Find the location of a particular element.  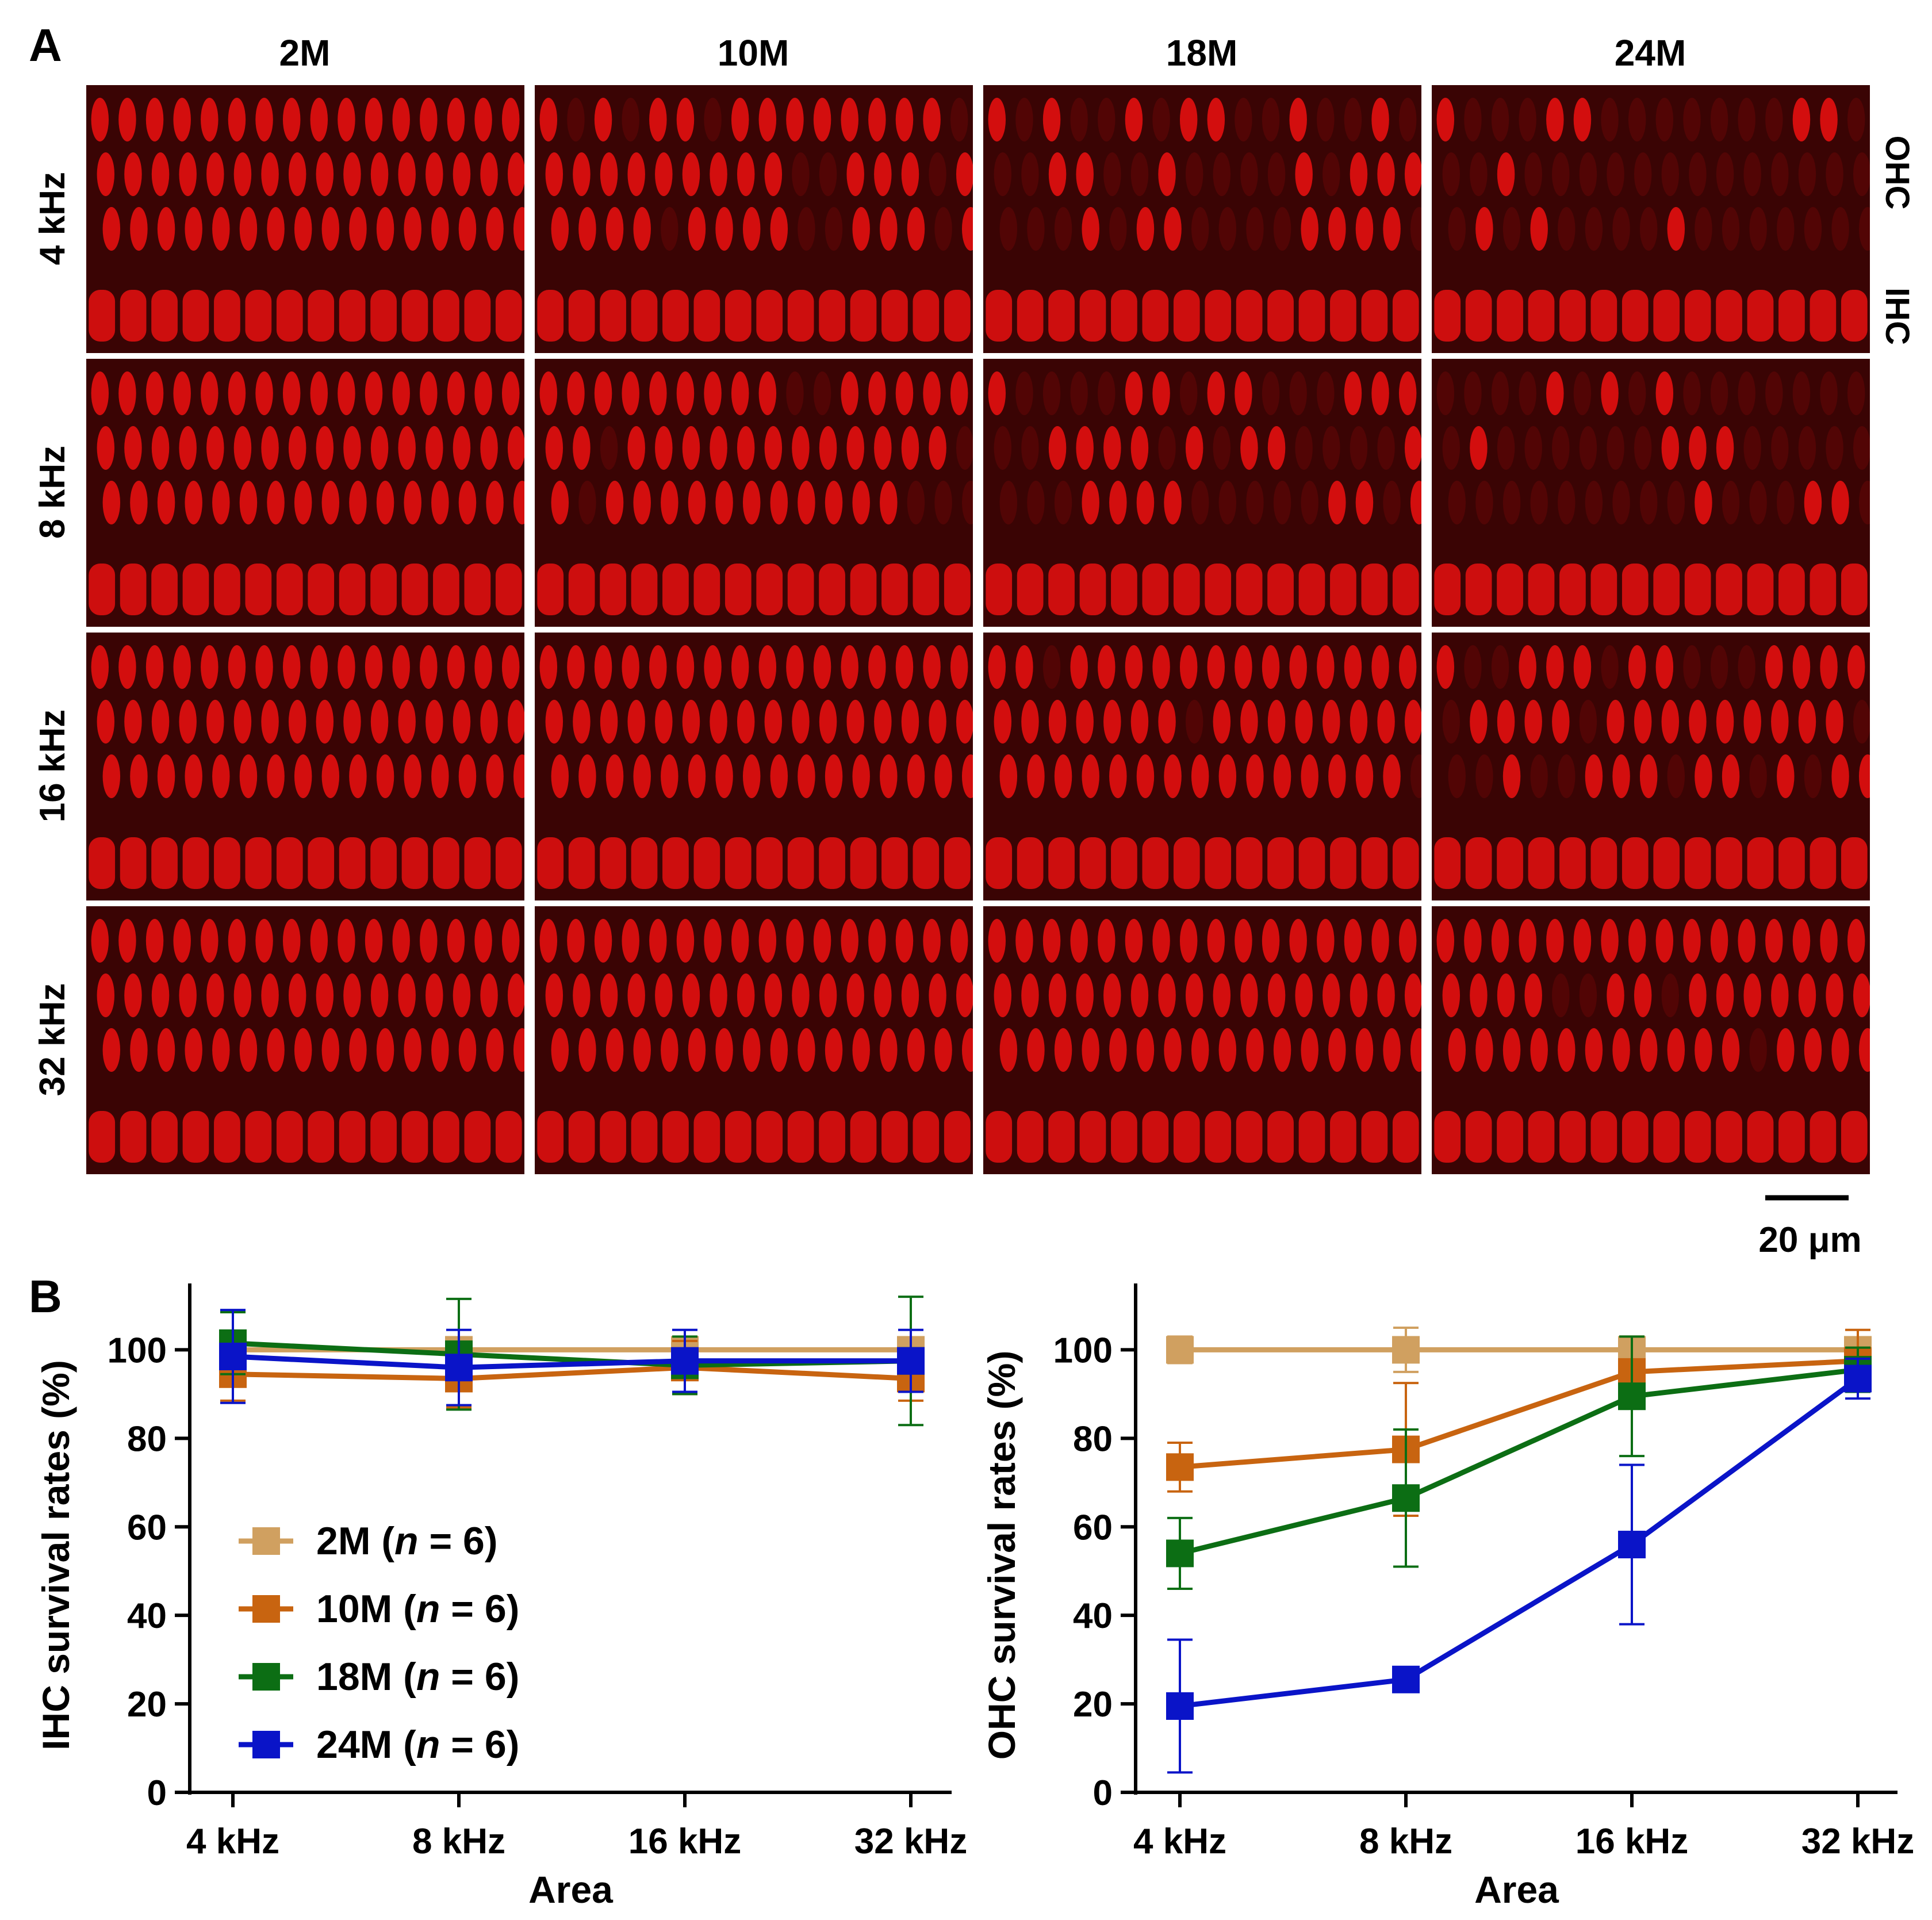

micrograph-16khz-18m is located at coordinates (1202, 766).